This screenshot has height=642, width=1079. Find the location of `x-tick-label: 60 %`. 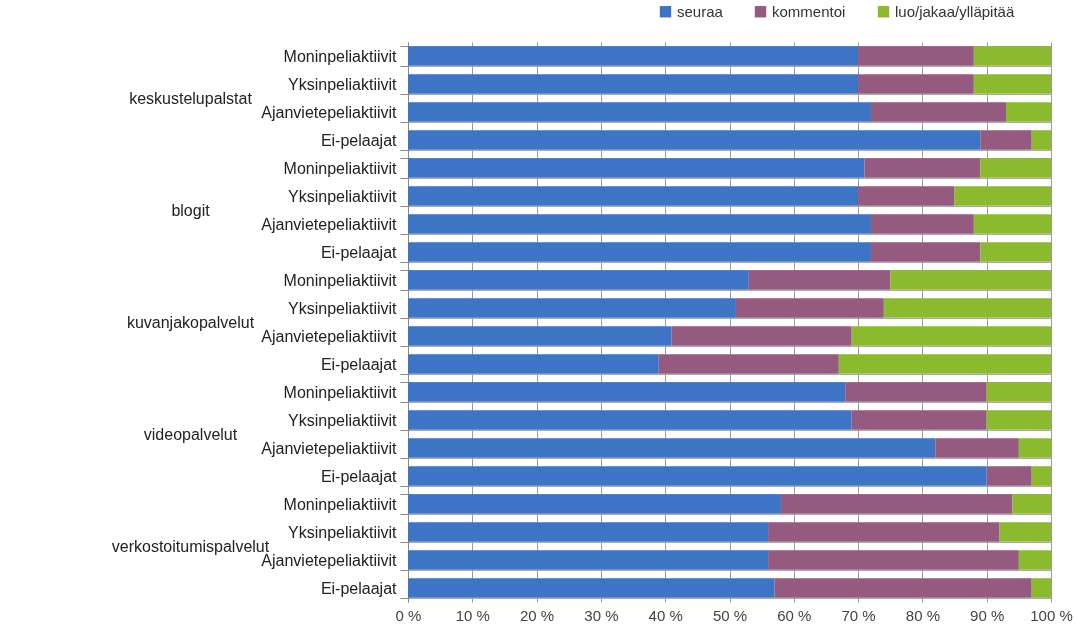

x-tick-label: 60 % is located at coordinates (794, 615).